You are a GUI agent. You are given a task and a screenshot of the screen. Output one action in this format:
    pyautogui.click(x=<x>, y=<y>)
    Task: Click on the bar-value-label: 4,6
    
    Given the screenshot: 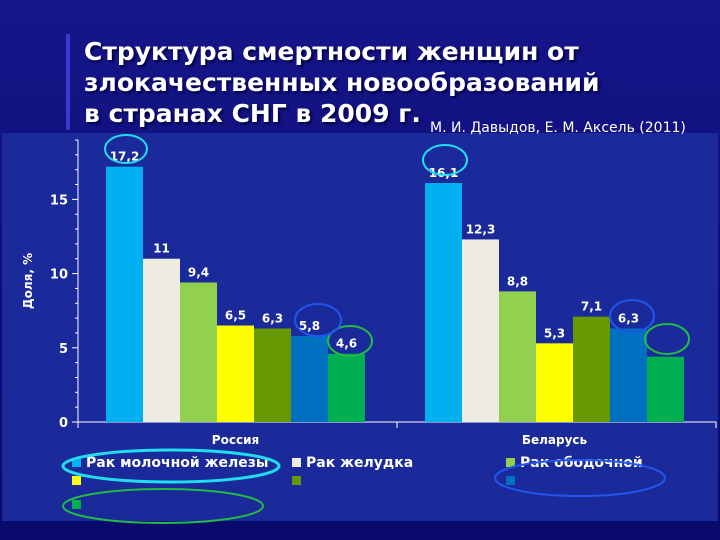 What is the action you would take?
    pyautogui.click(x=346, y=344)
    